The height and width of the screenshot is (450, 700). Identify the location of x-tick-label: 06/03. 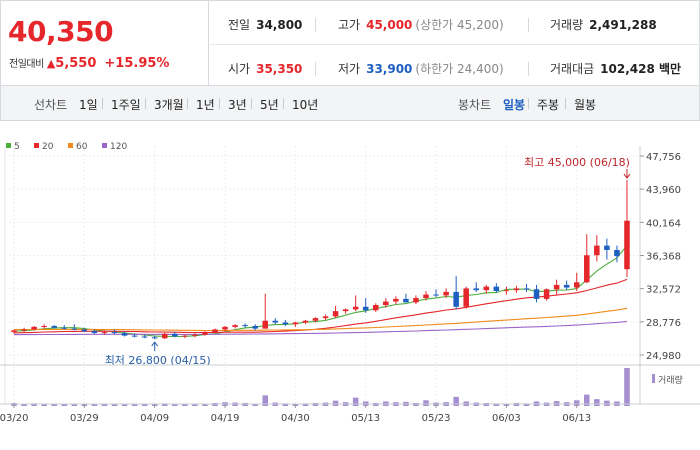
(506, 418).